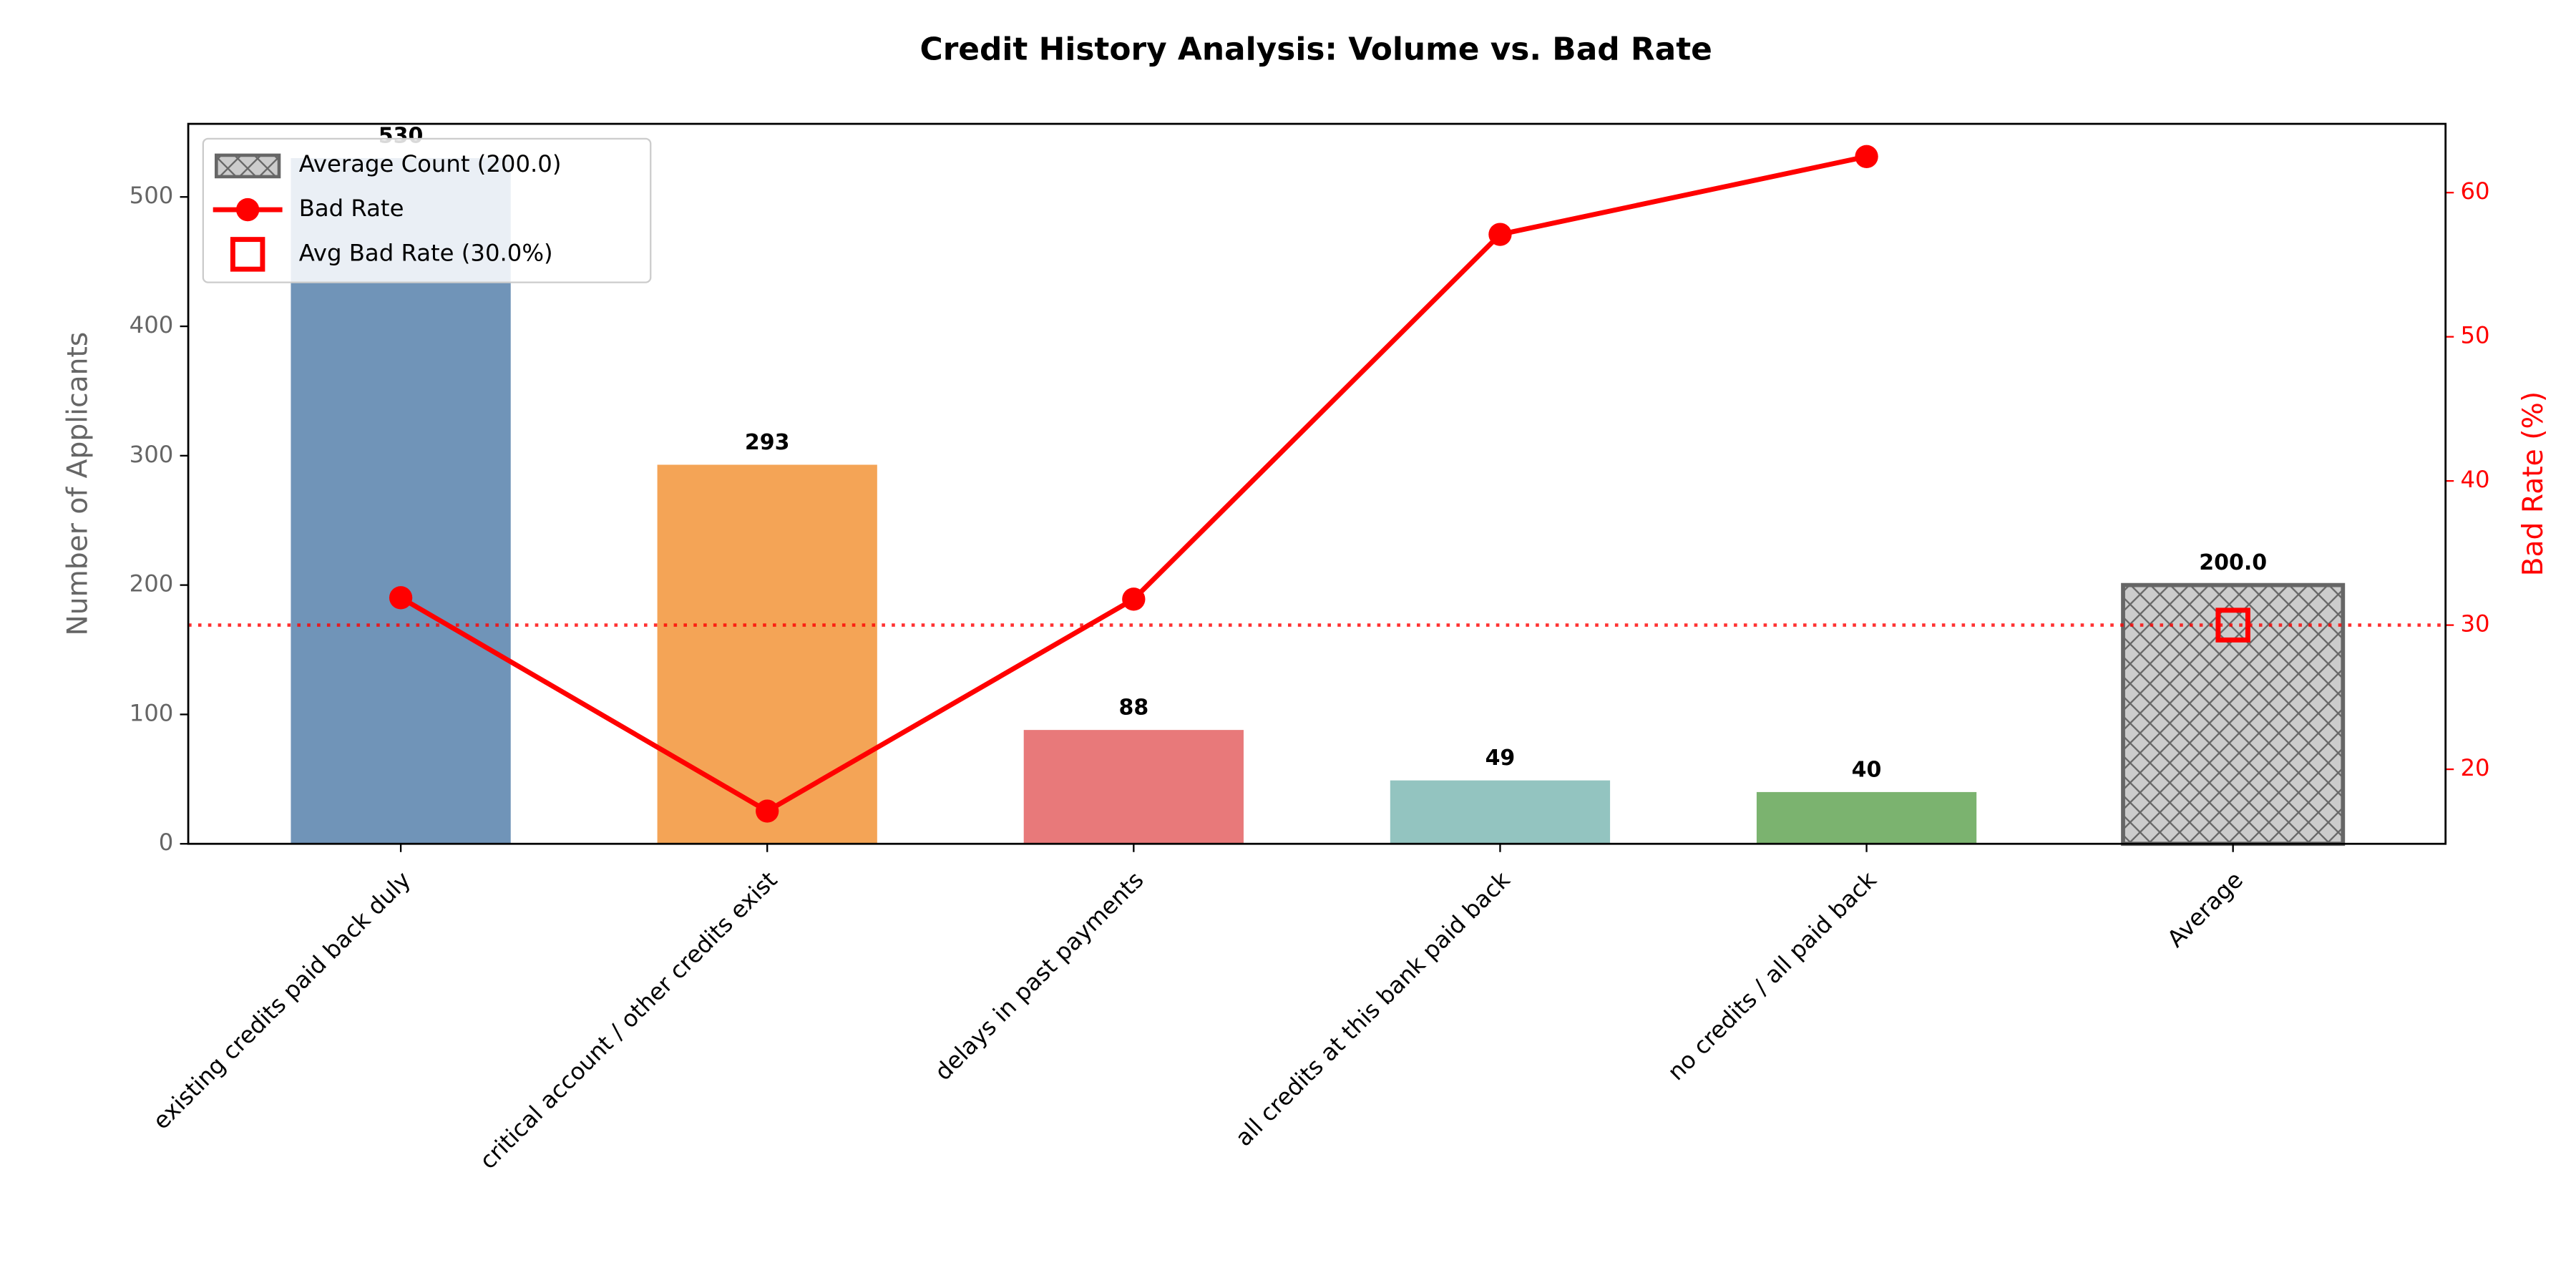  I want to click on x-tick-label: no credits / all paid back, so click(1772, 975).